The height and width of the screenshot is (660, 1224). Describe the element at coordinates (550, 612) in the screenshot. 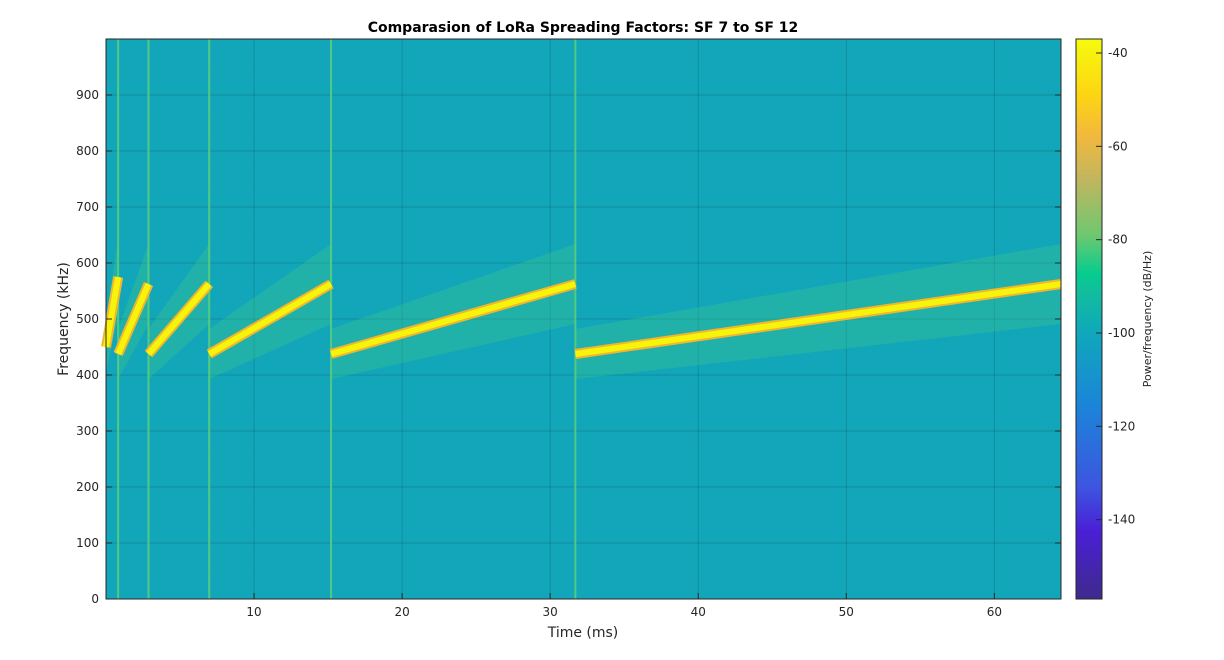

I see `x-tick-label: 30` at that location.